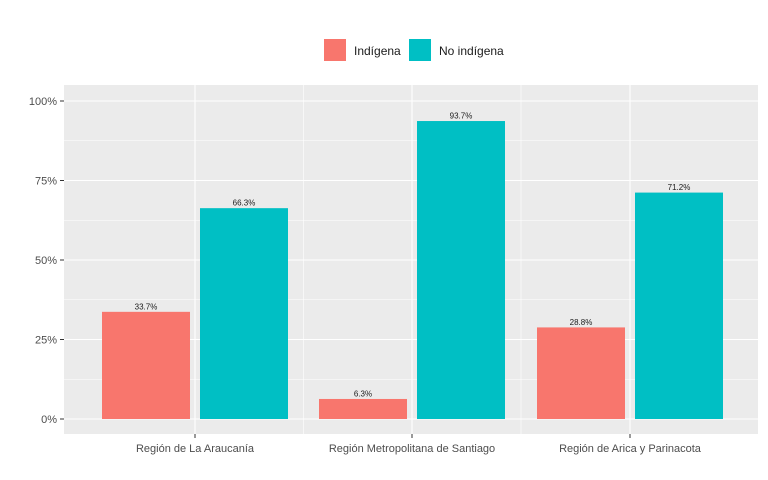 The width and height of the screenshot is (768, 480). What do you see at coordinates (679, 187) in the screenshot?
I see `data-label: 71.2%` at bounding box center [679, 187].